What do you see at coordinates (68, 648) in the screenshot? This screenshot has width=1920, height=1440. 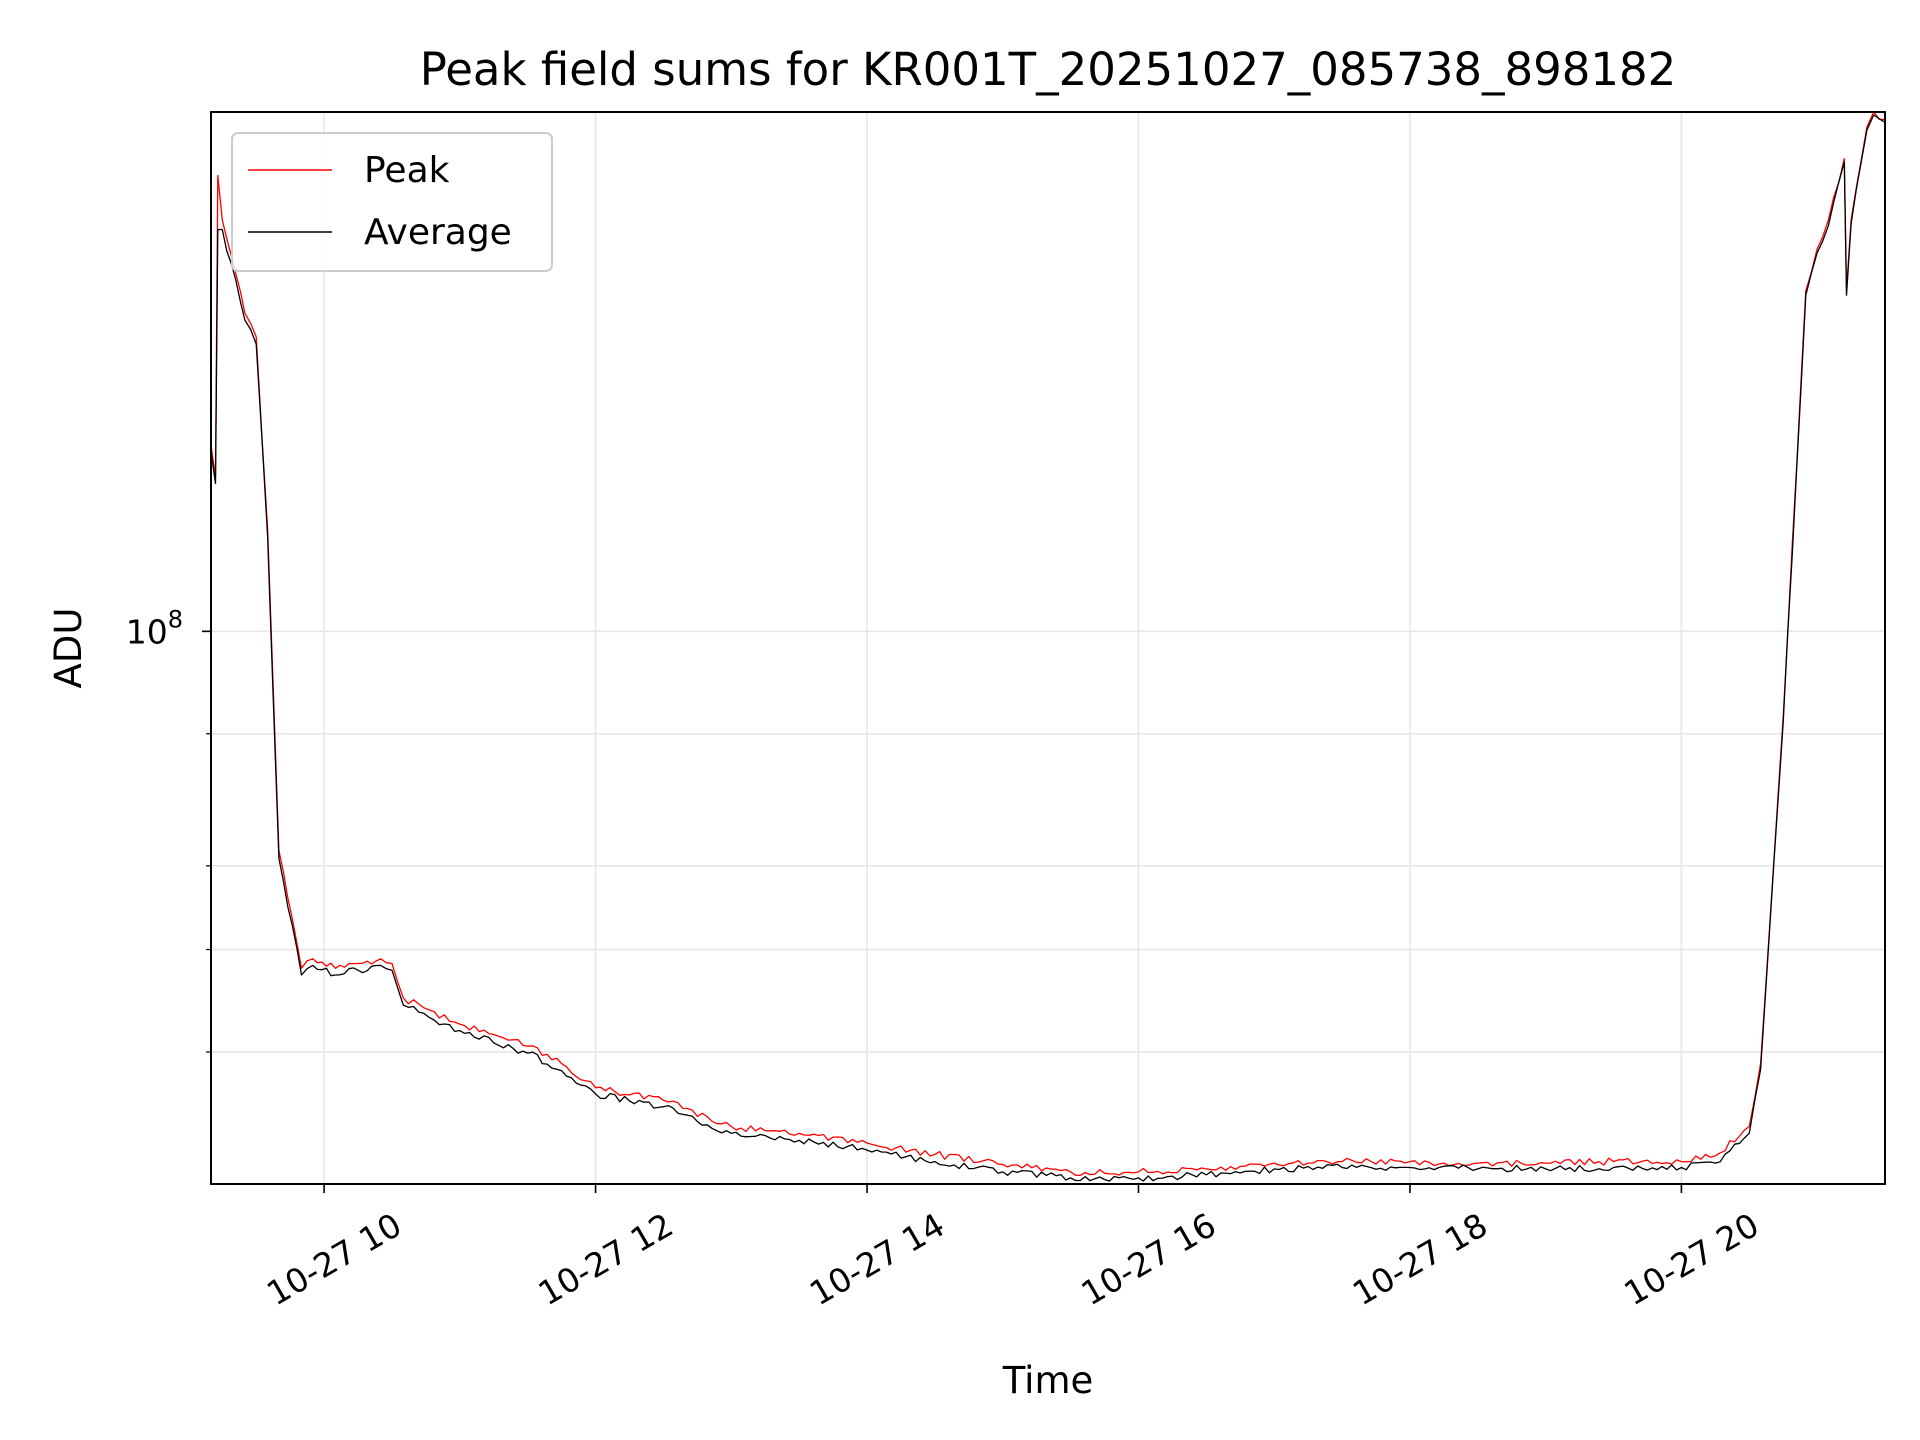 I see `y-axis-title: ADU` at bounding box center [68, 648].